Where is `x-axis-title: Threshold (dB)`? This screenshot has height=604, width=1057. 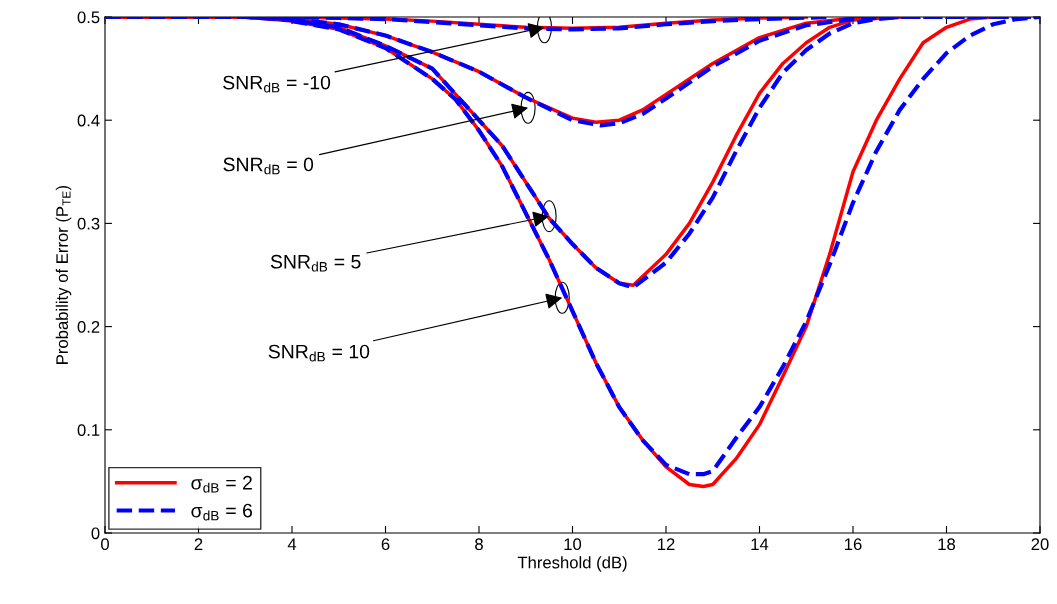 x-axis-title: Threshold (dB) is located at coordinates (572, 564).